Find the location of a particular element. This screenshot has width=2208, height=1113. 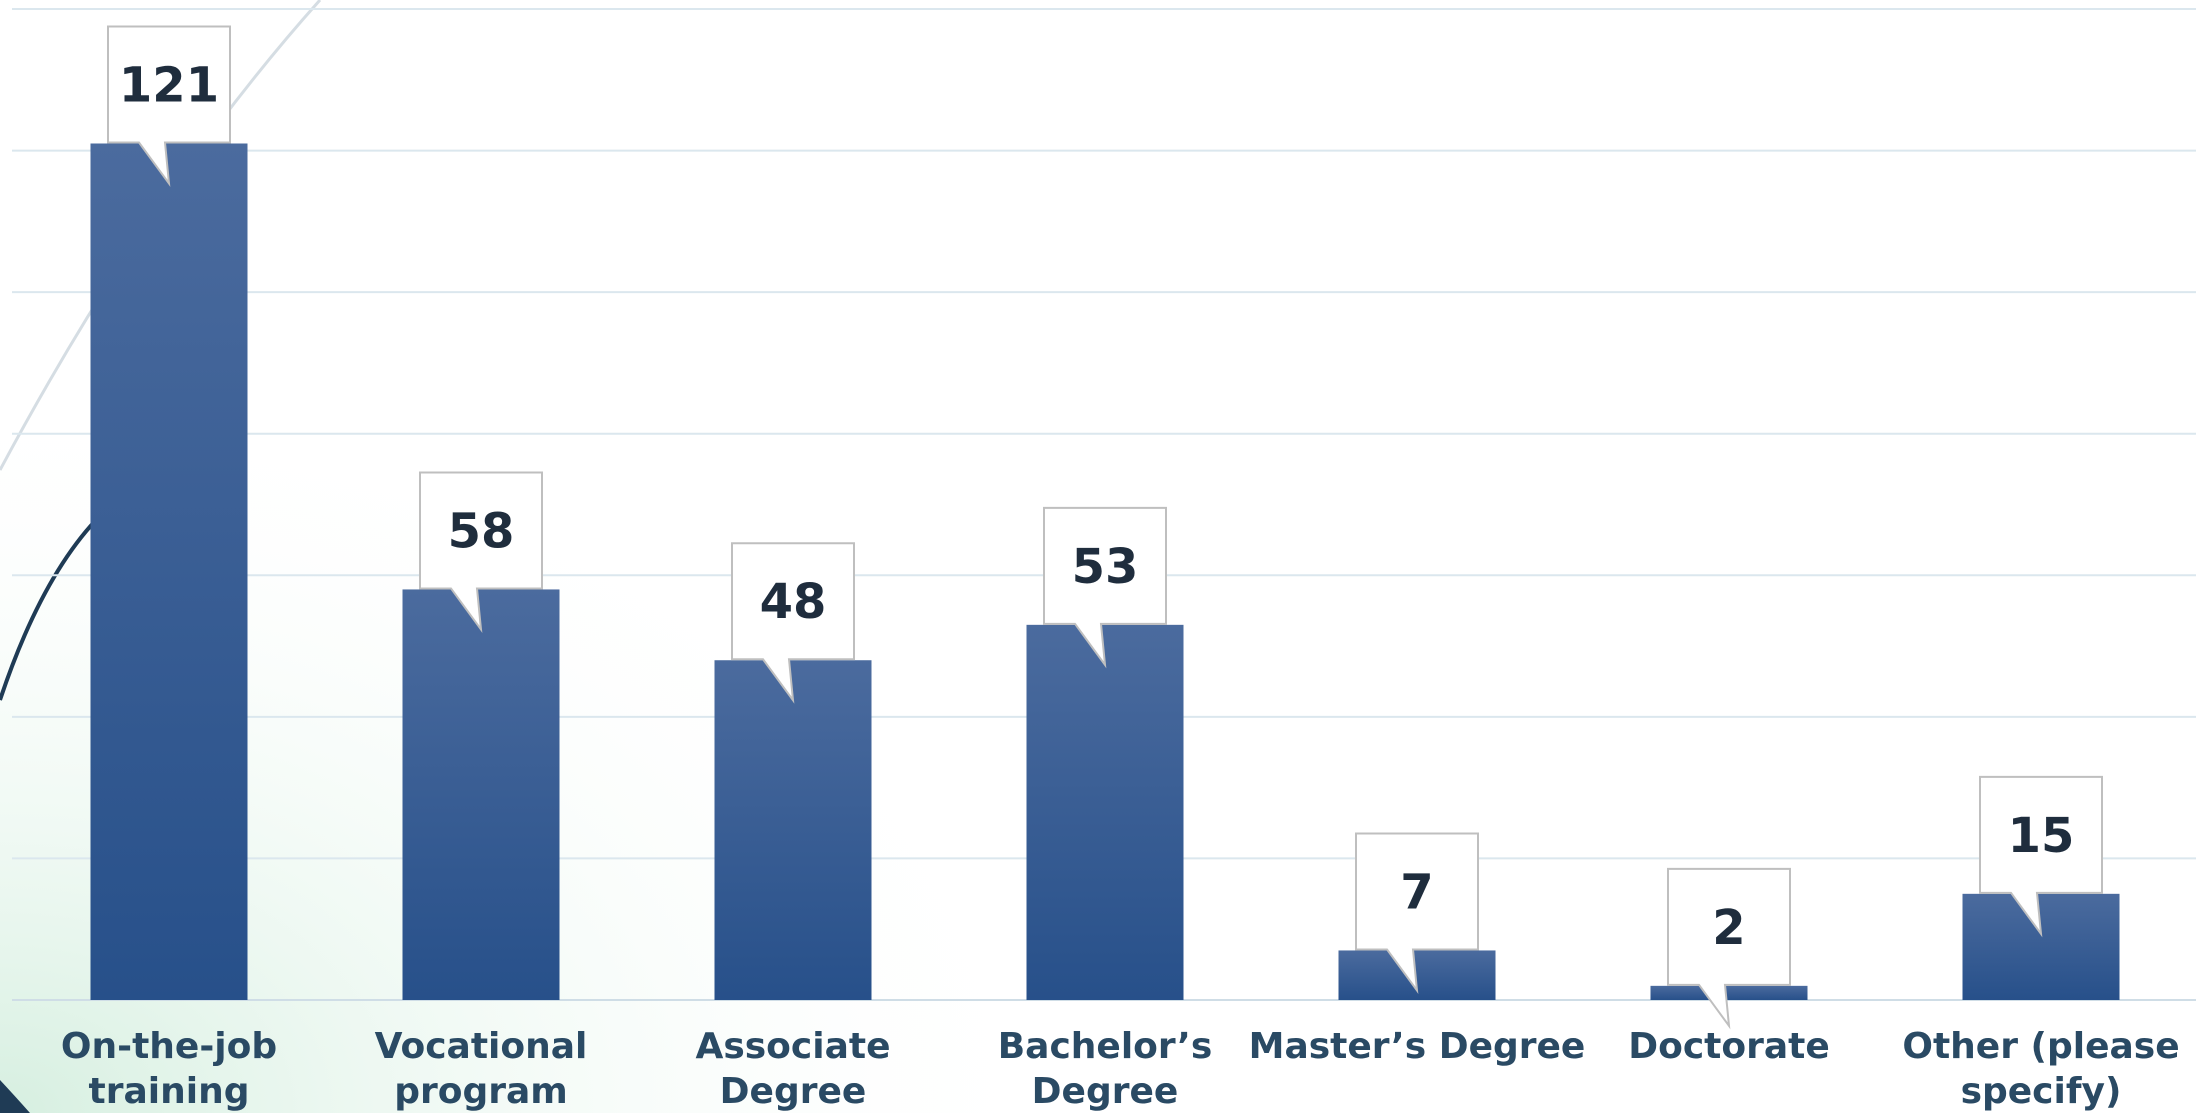

data-label: 2 is located at coordinates (1728, 928).